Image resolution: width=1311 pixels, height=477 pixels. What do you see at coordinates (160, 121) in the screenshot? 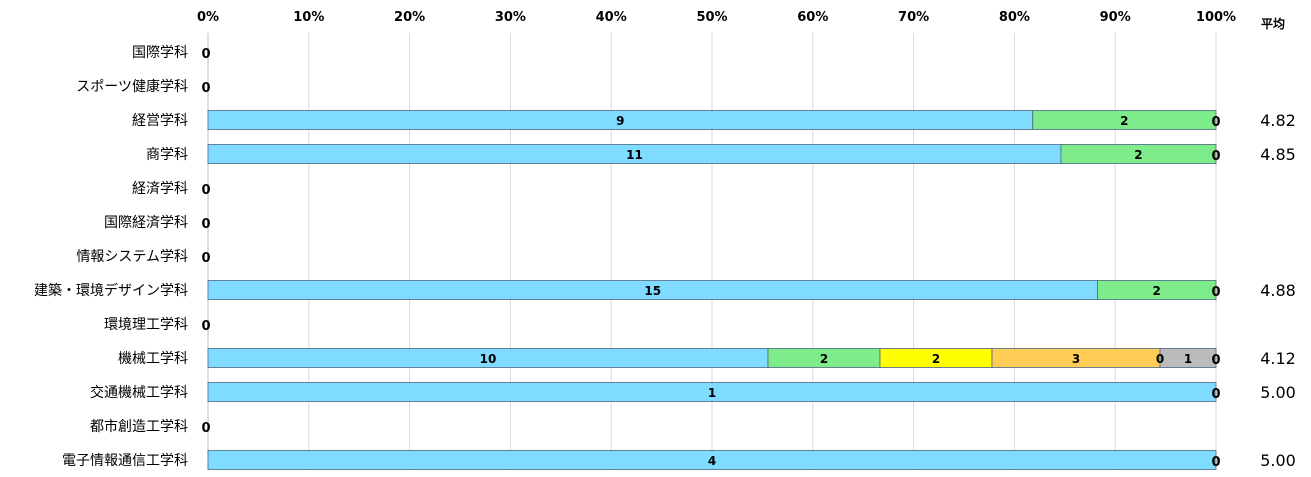
I see `category-label: 経営学科` at bounding box center [160, 121].